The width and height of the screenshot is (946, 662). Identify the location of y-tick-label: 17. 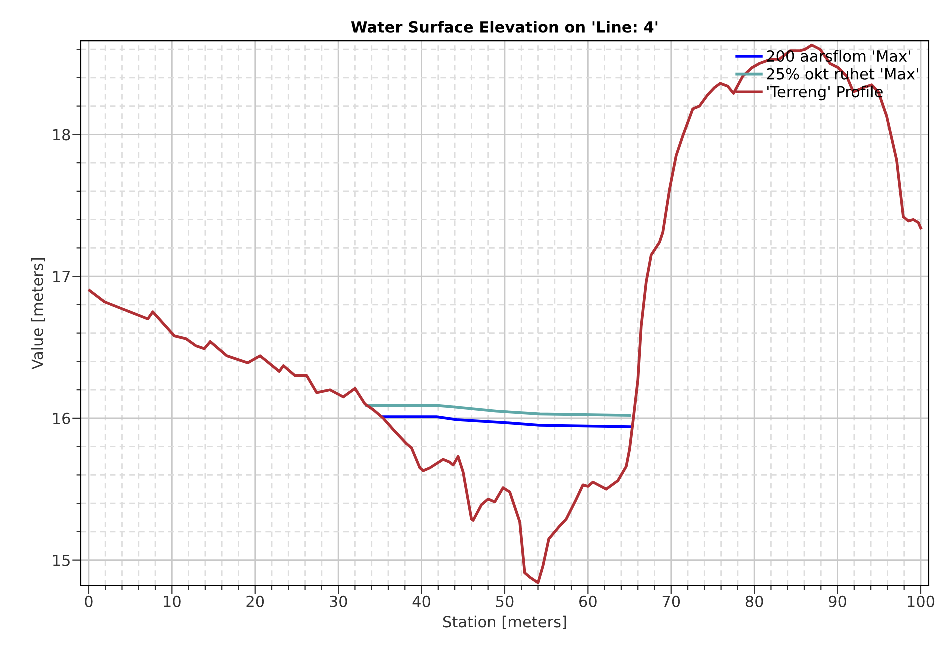
(61, 276).